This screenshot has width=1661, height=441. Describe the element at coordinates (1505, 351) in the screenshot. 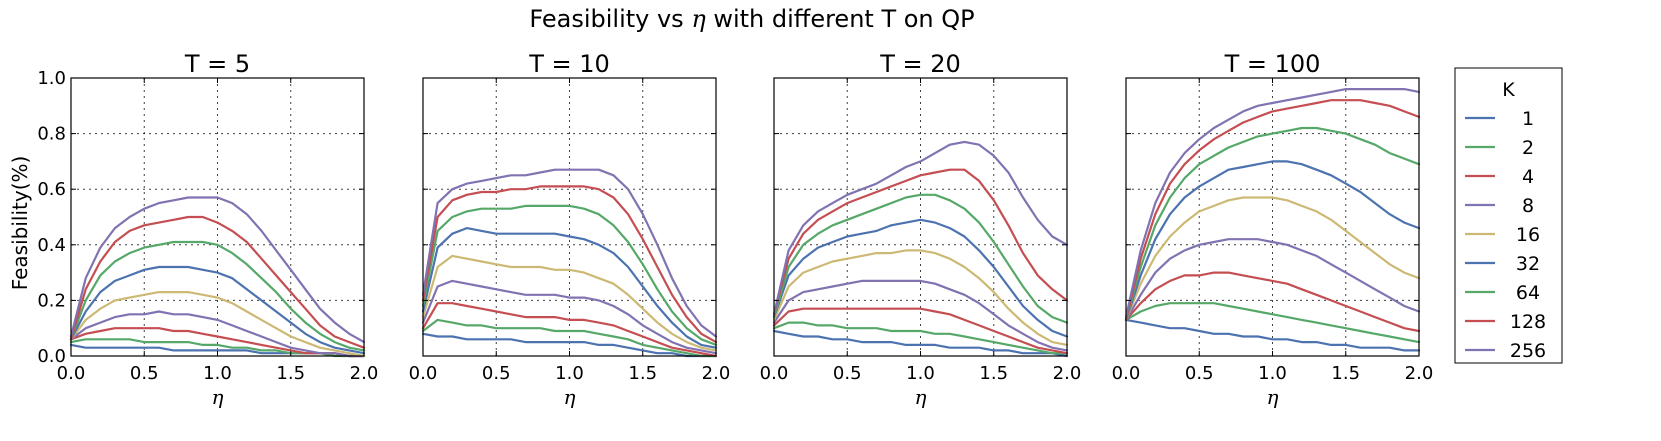

I see `legend-entry: 256` at that location.